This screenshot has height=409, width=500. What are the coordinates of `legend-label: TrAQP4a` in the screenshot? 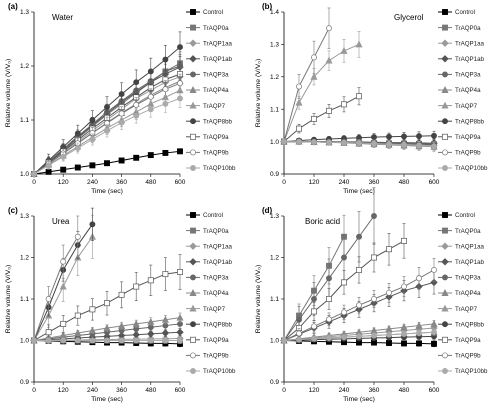 It's located at (468, 90).